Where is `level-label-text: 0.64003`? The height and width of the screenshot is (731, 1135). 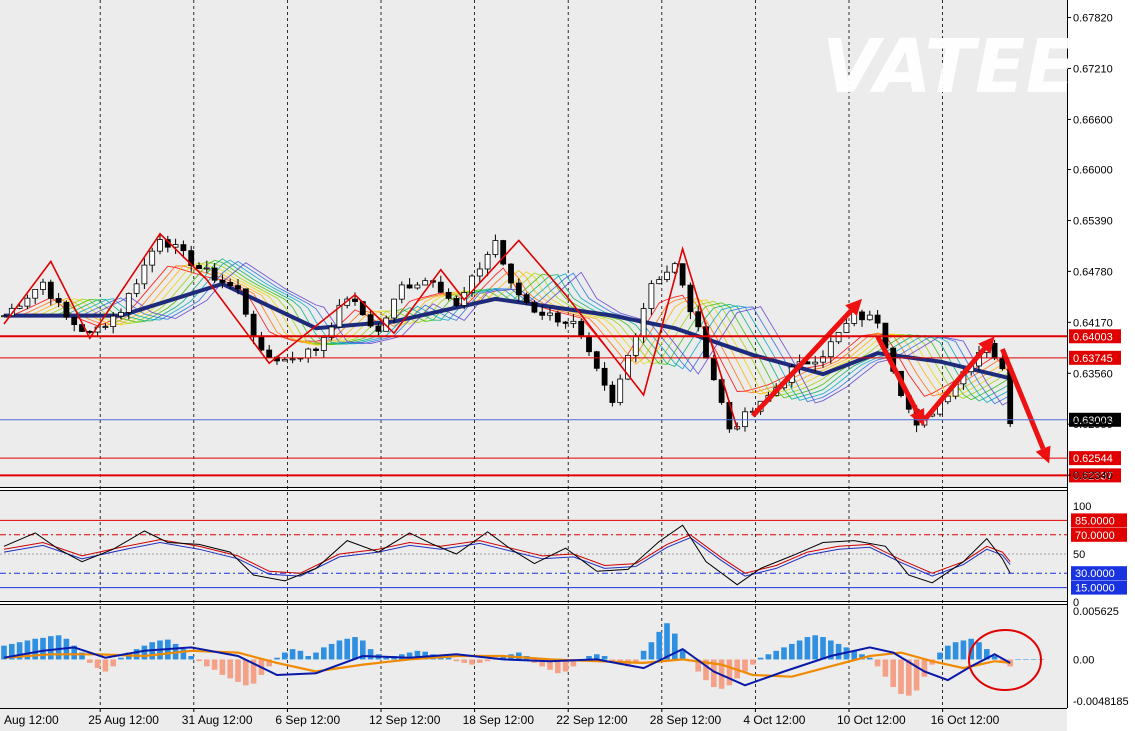 level-label-text: 0.64003 is located at coordinates (1093, 337).